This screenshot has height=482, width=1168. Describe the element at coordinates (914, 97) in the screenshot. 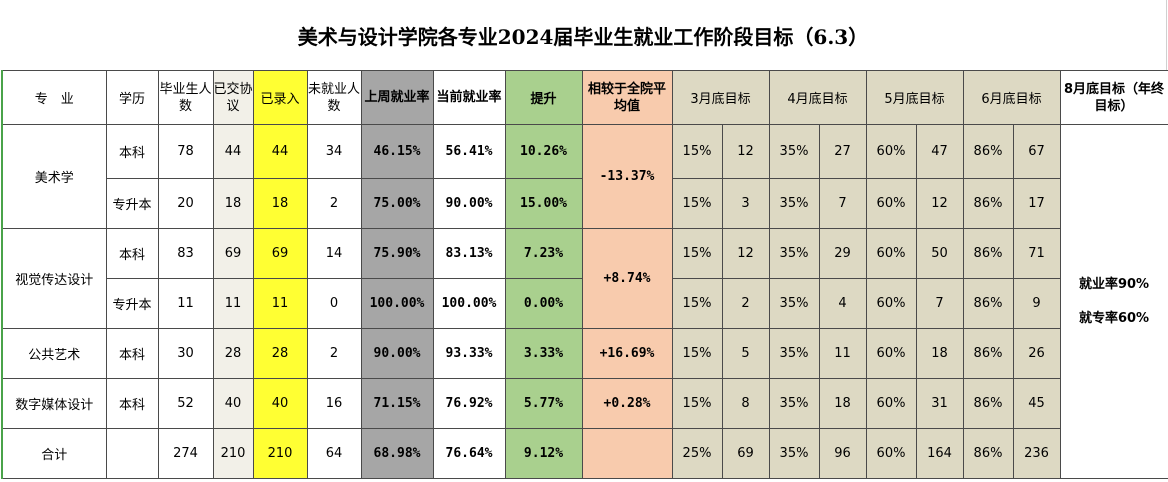

I see `header-may-target: 5月底目标` at that location.